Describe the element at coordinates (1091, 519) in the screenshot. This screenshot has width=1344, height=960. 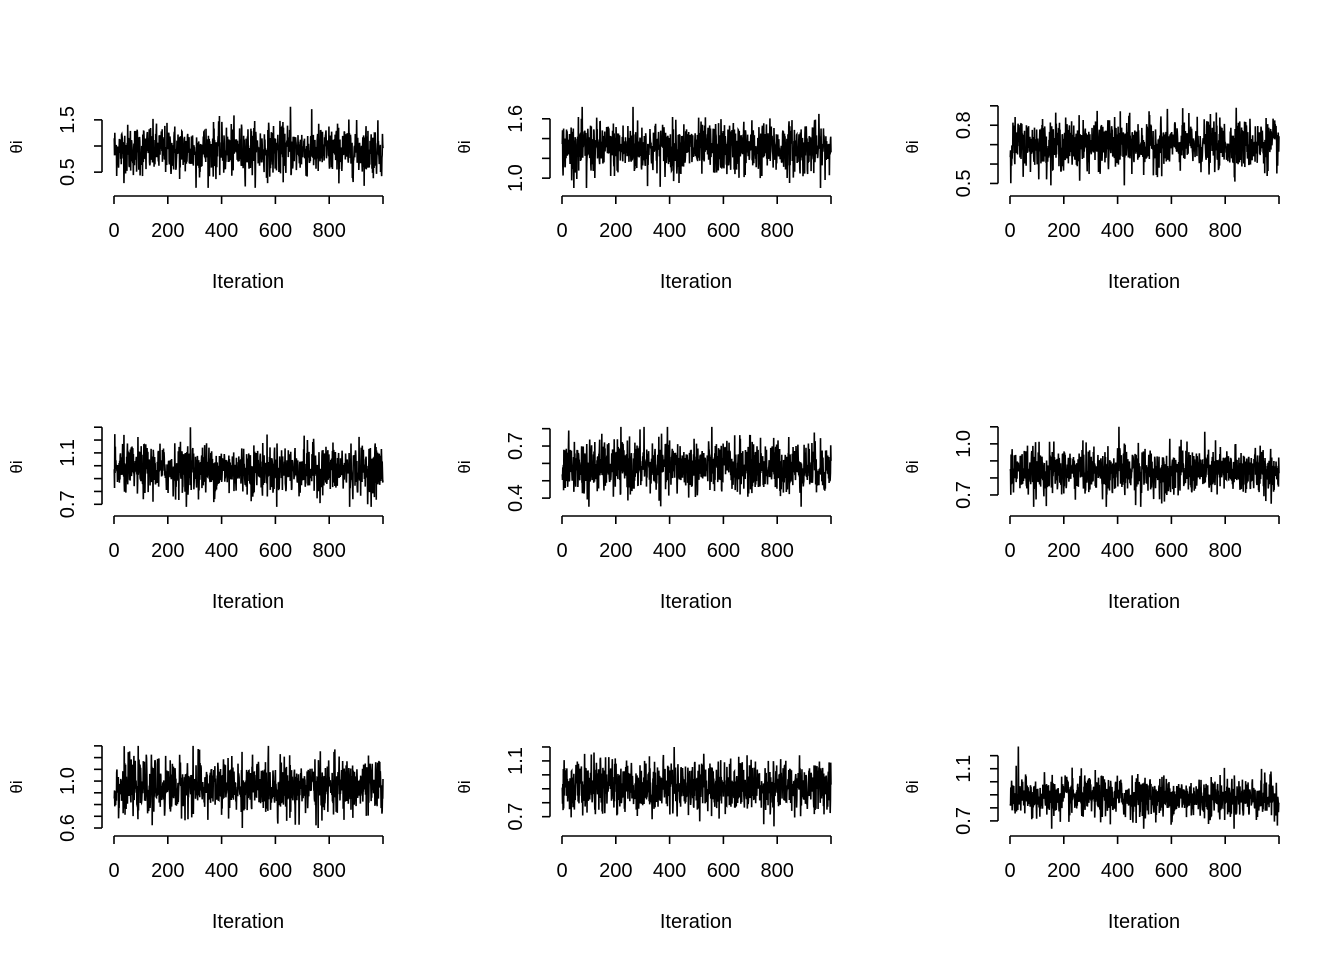
I see `trace-panel-6: 0 200 400 600 800 Iteration 0.7 1.0 θi` at that location.